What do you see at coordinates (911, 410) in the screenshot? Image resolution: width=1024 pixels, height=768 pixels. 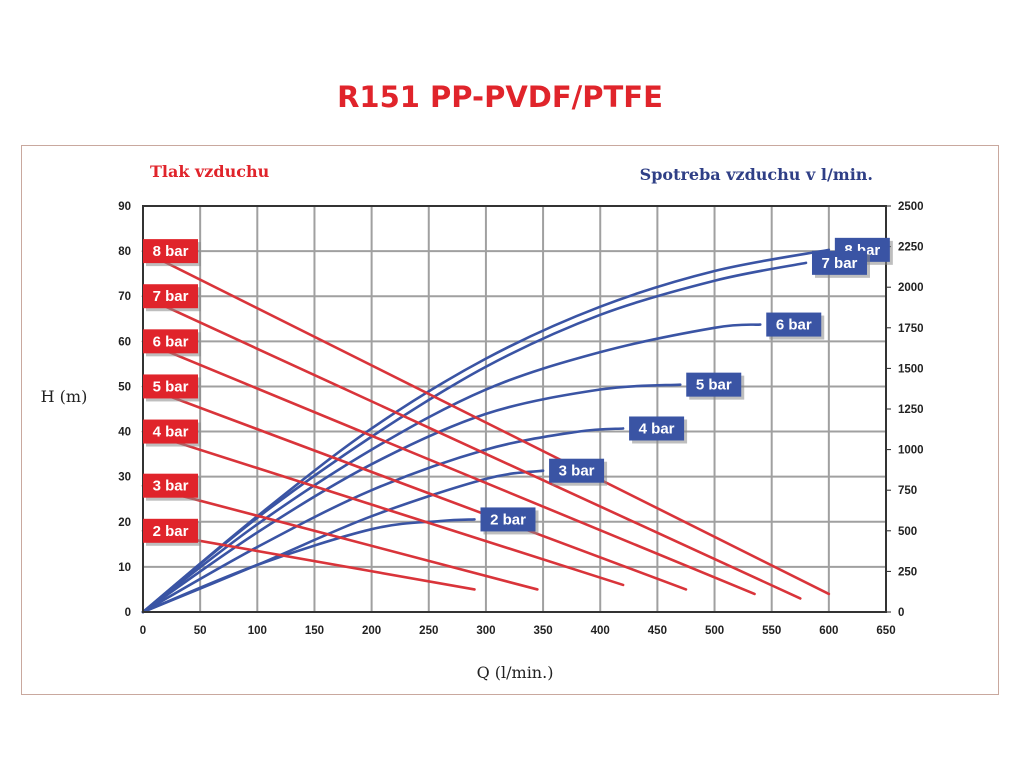 I see `y2-tick-label: 1250` at bounding box center [911, 410].